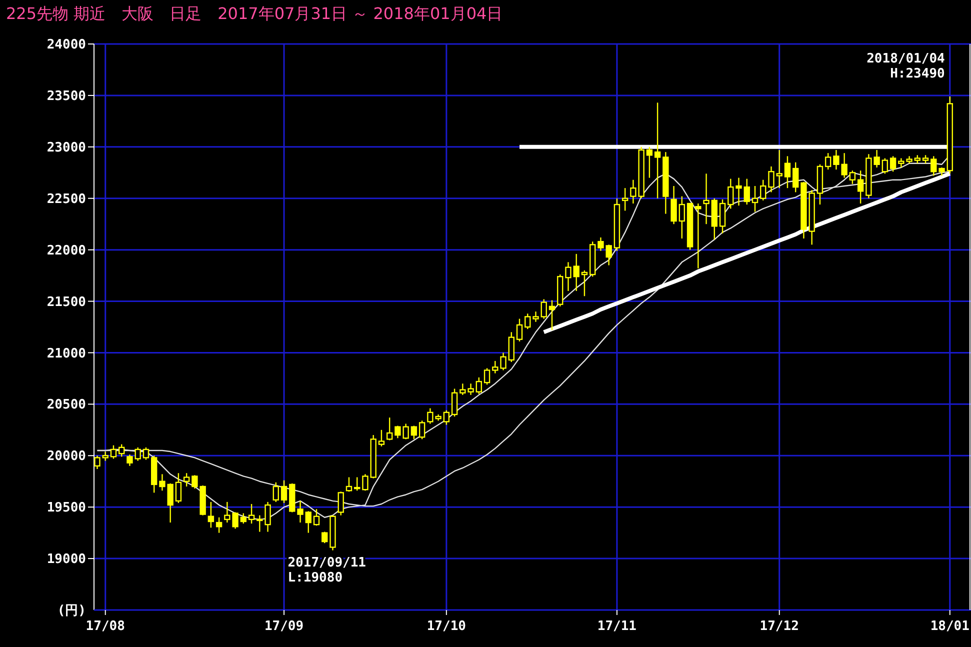 This screenshot has height=647, width=971. What do you see at coordinates (617, 626) in the screenshot?
I see `x-tick-label: 17/11` at bounding box center [617, 626].